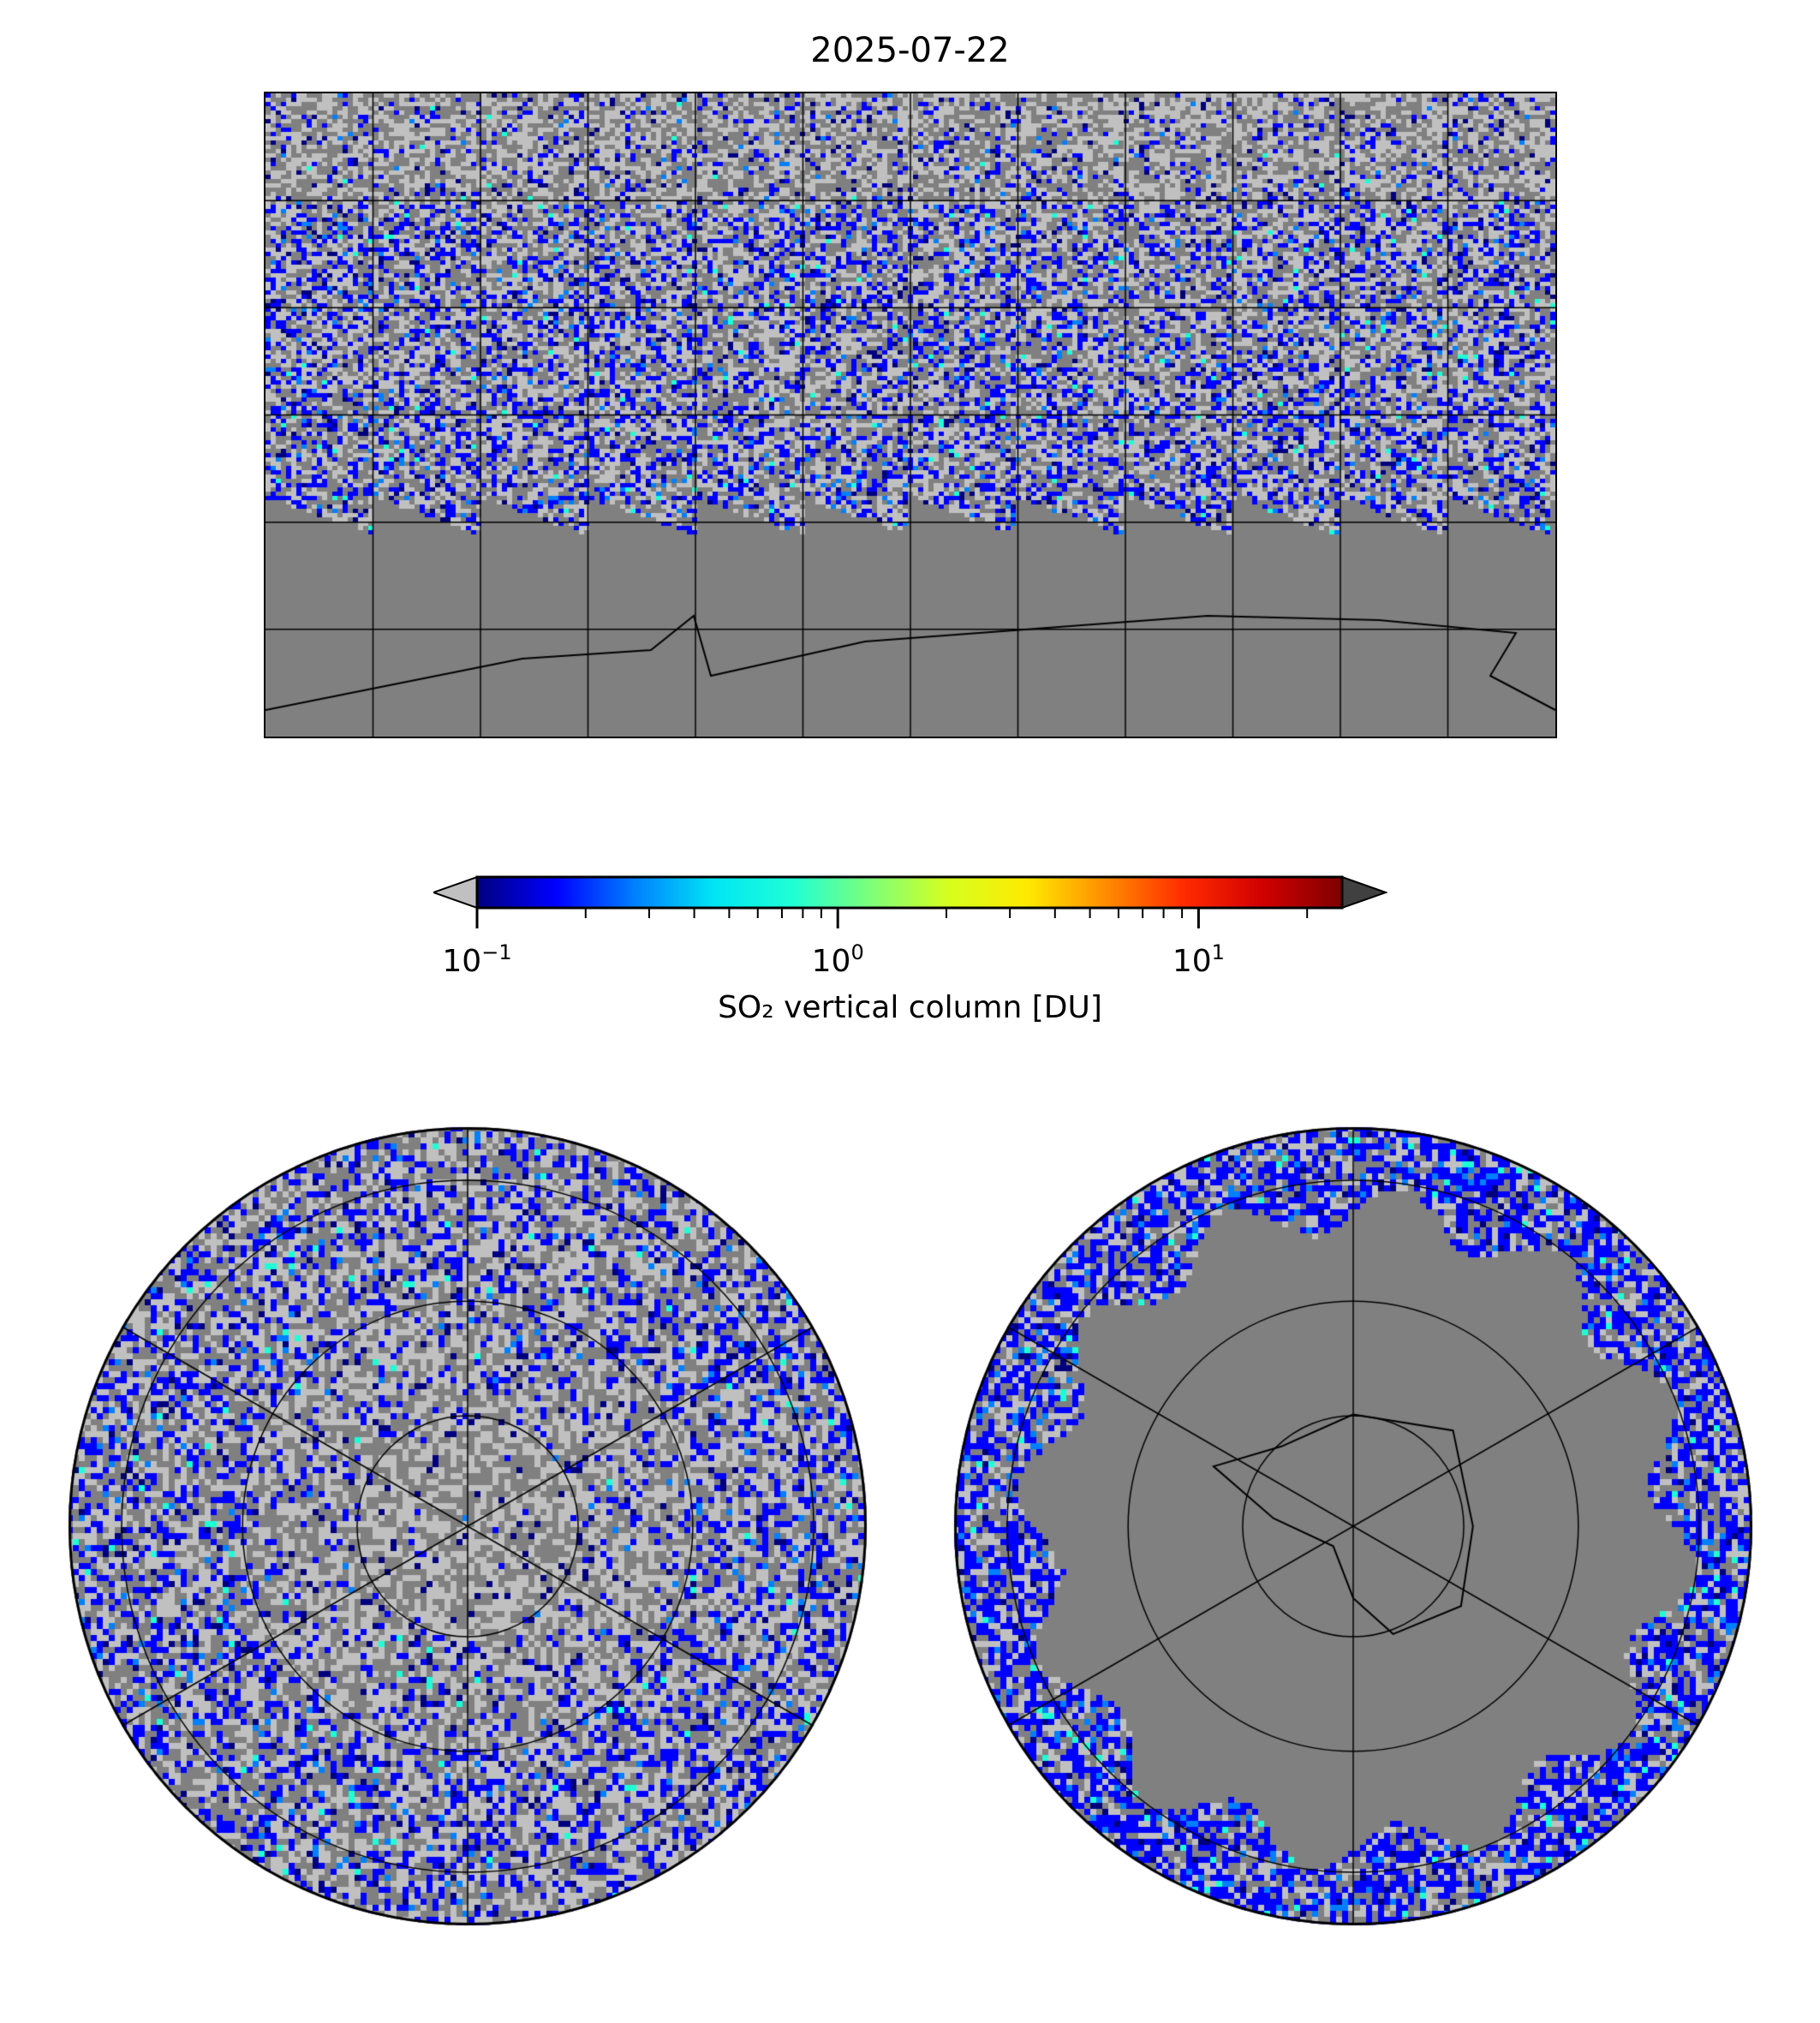 This screenshot has width=1820, height=2023. What do you see at coordinates (477, 960) in the screenshot?
I see `colorbar-tick-label: 10⁻¹` at bounding box center [477, 960].